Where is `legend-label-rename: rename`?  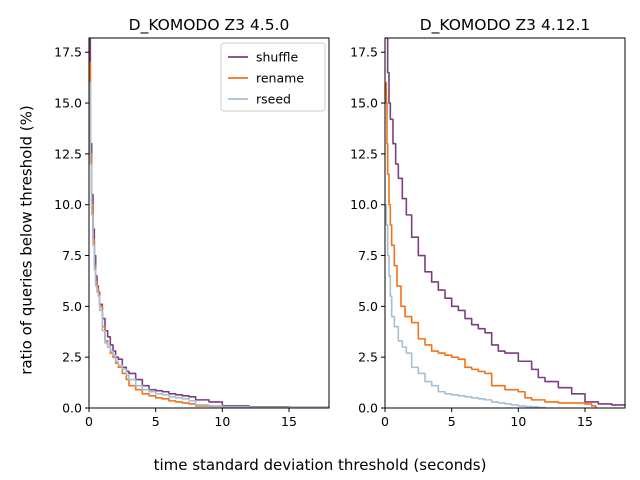
legend-label-rename: rename is located at coordinates (280, 78).